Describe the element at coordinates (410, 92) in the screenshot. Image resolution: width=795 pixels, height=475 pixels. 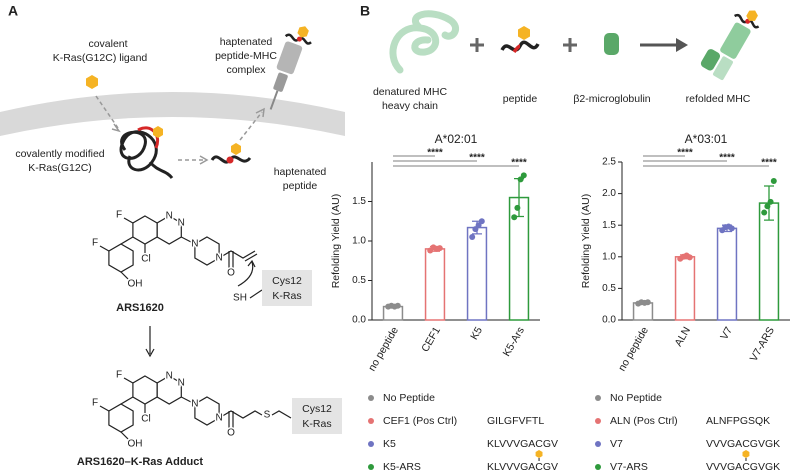
I see `label: denatured MHC` at that location.